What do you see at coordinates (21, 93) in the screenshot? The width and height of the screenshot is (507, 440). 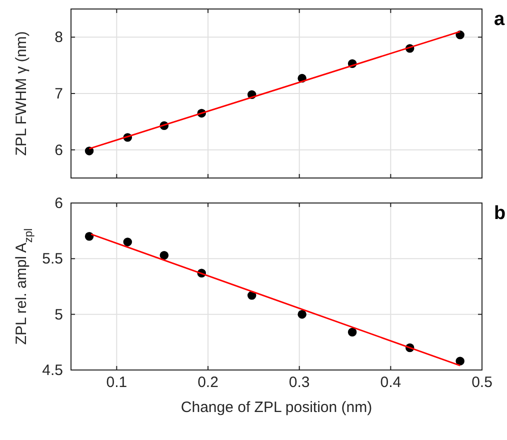 I see `y-axis-title: ZPL FWHM γ (nm)` at bounding box center [21, 93].